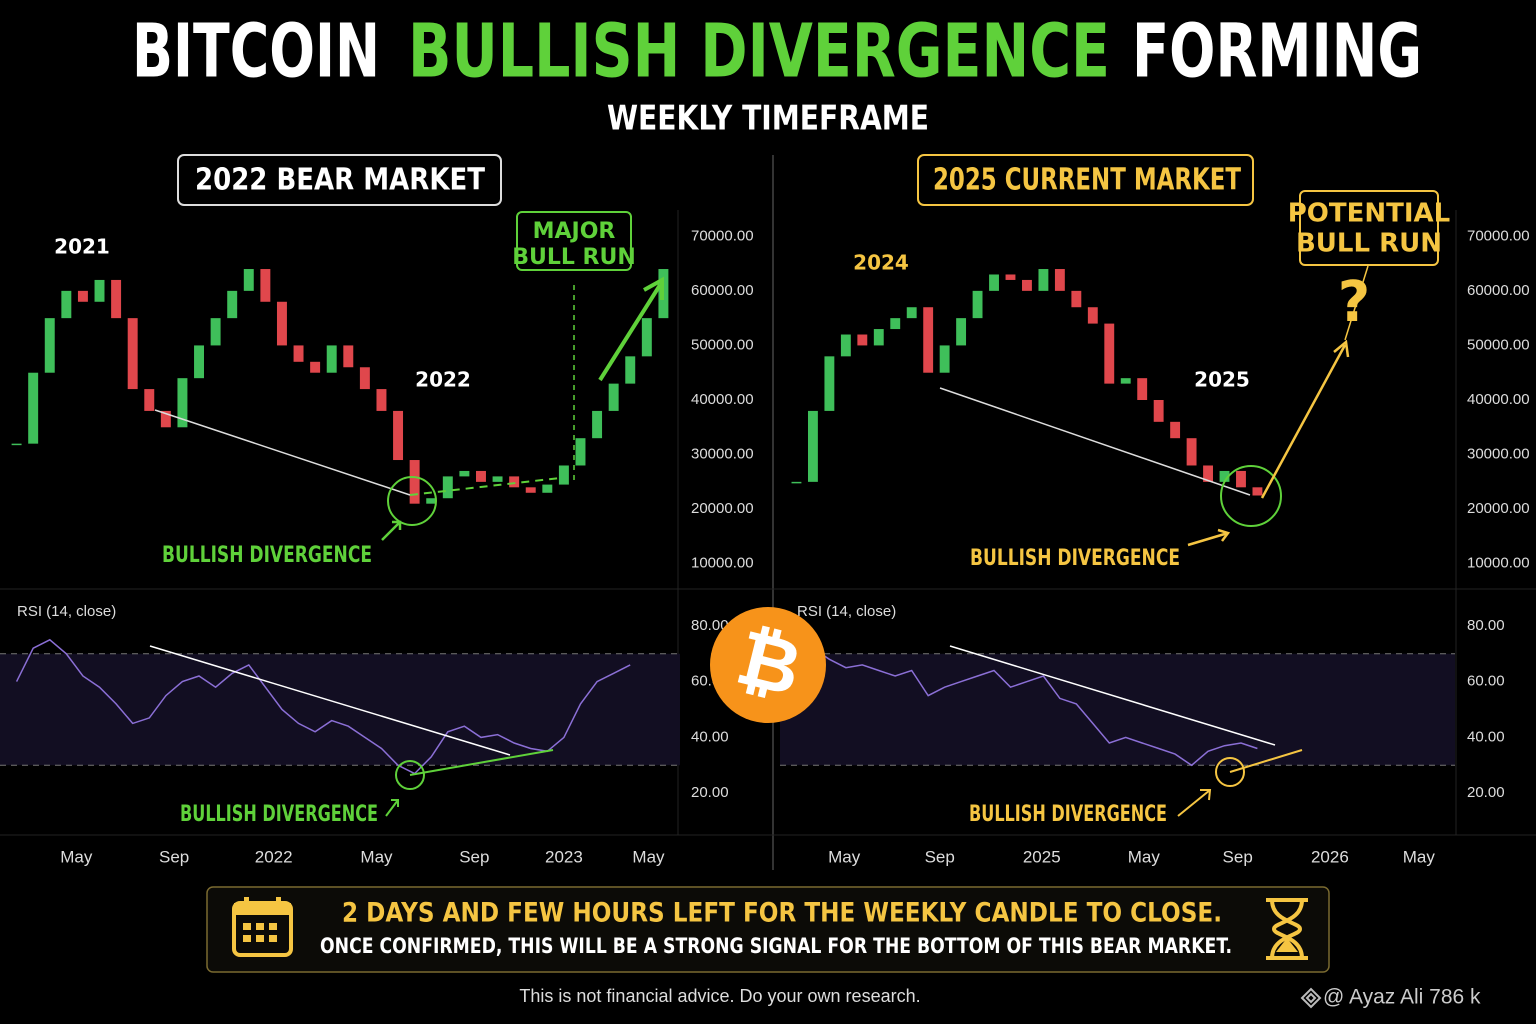  Describe the element at coordinates (881, 263) in the screenshot. I see `year-label: 2024` at that location.